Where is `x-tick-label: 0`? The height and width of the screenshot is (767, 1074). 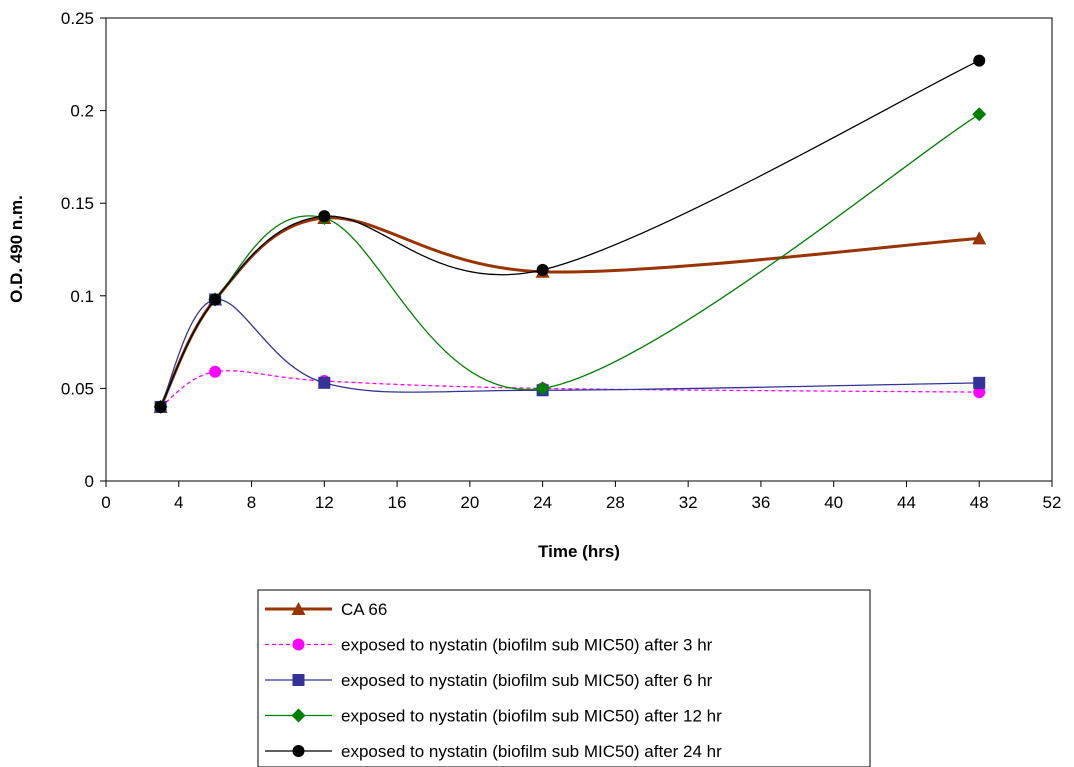 x-tick-label: 0 is located at coordinates (105, 502).